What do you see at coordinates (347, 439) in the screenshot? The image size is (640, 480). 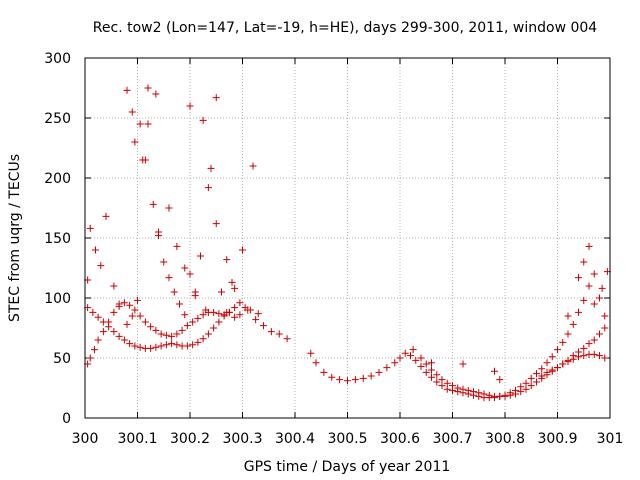 I see `x-tick-label: 300.5` at bounding box center [347, 439].